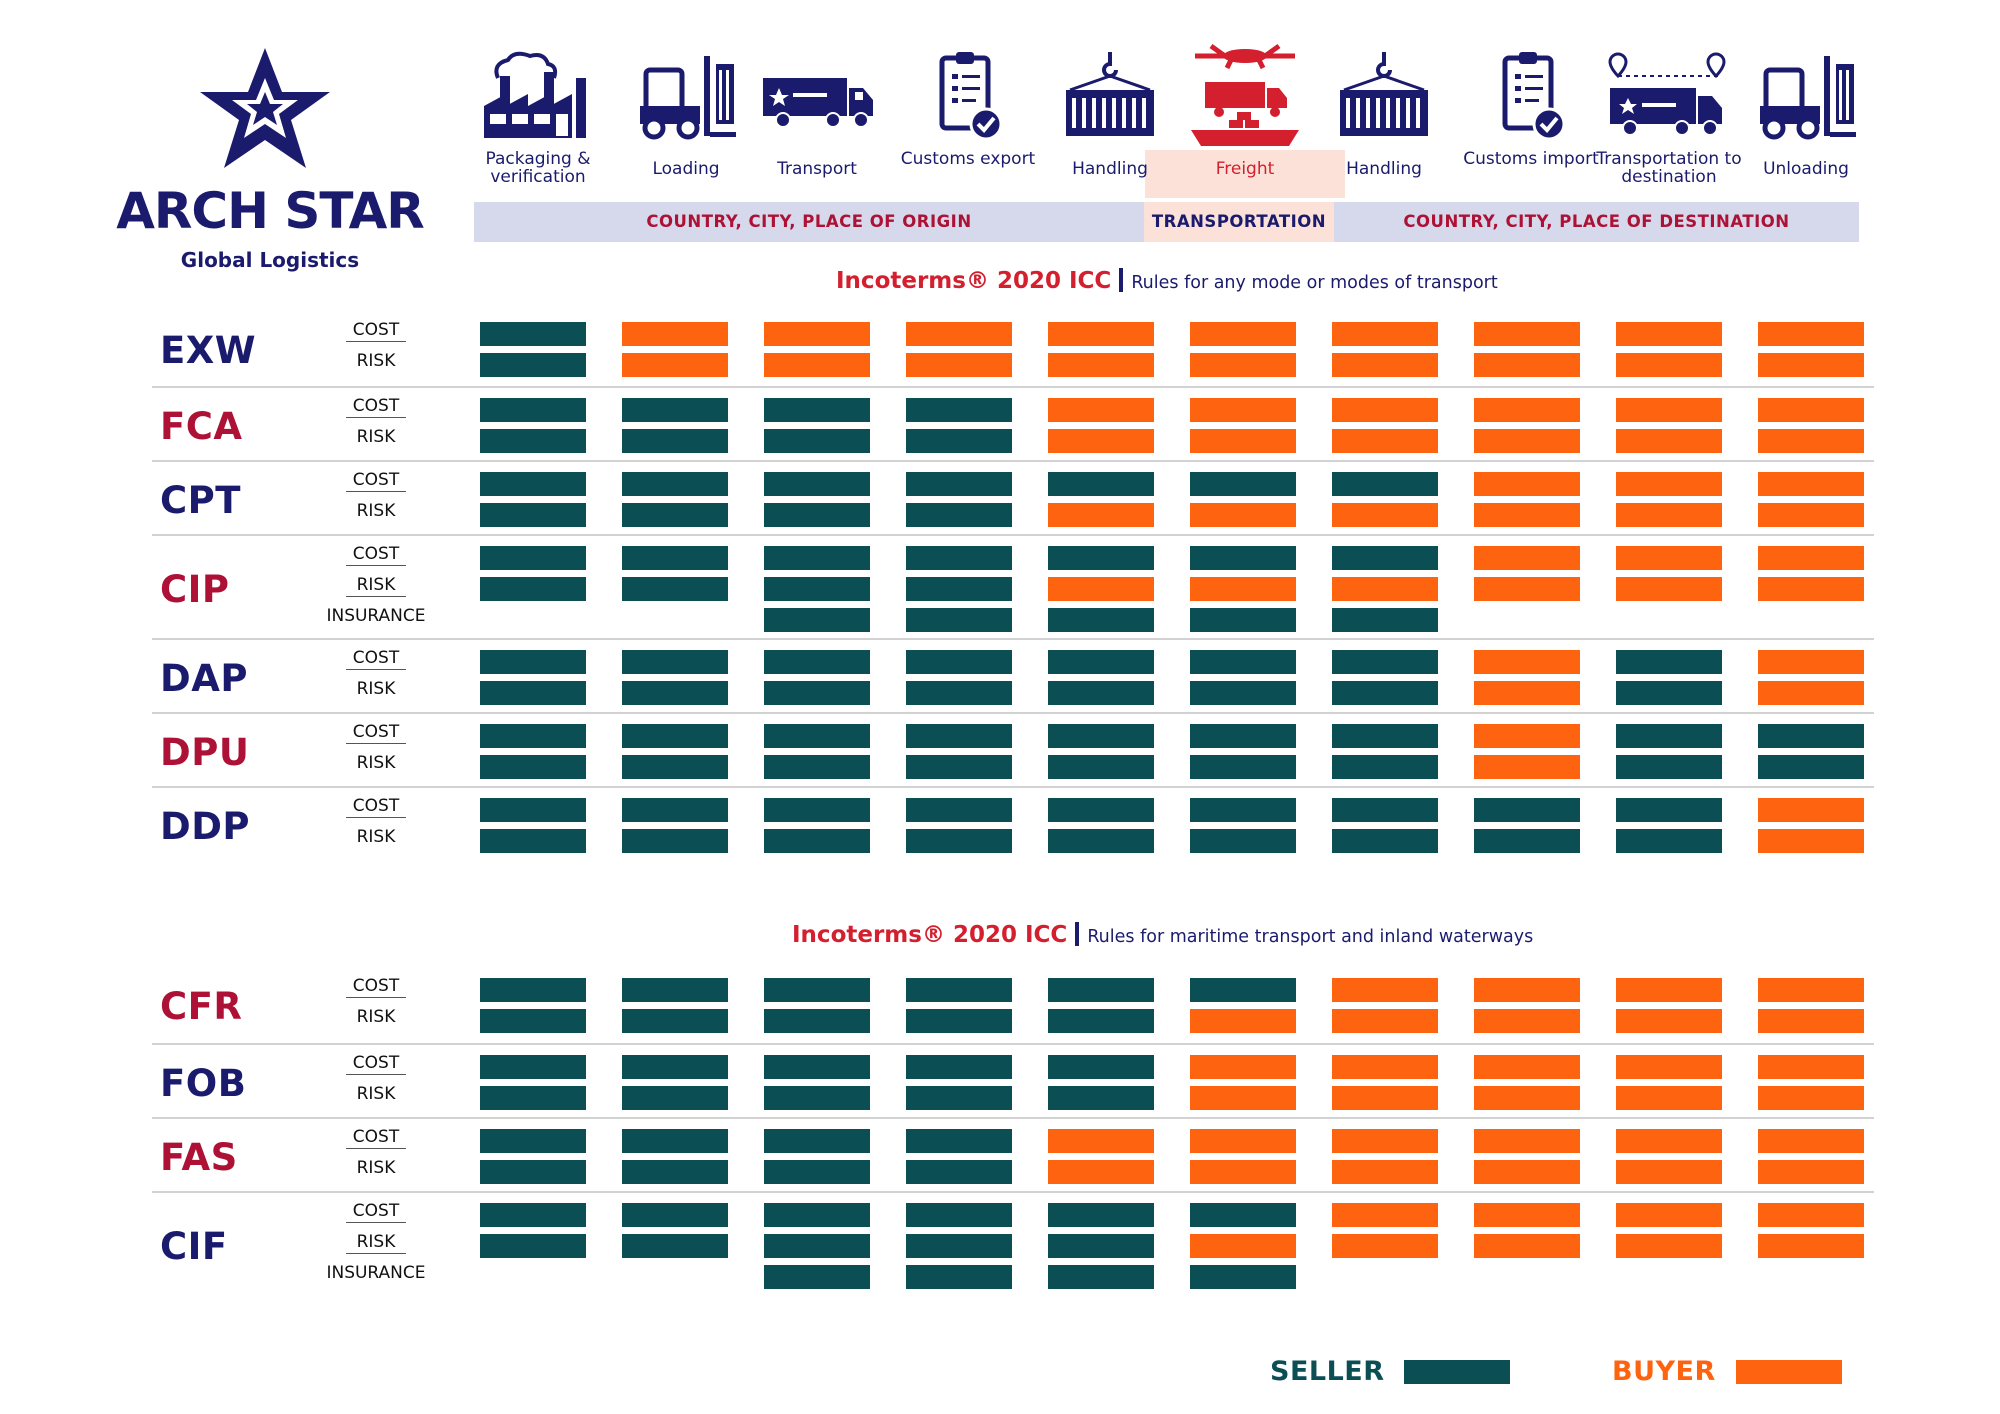  Describe the element at coordinates (1457, 1372) in the screenshot. I see `legend-seller-swatch` at that location.